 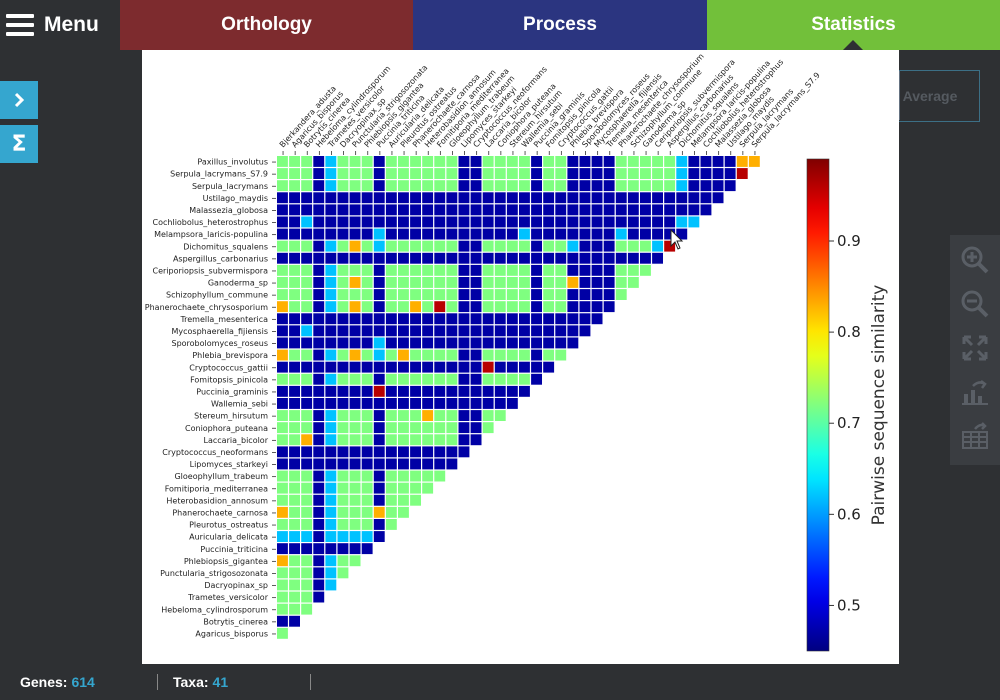 I want to click on tool-column, so click(x=975, y=350).